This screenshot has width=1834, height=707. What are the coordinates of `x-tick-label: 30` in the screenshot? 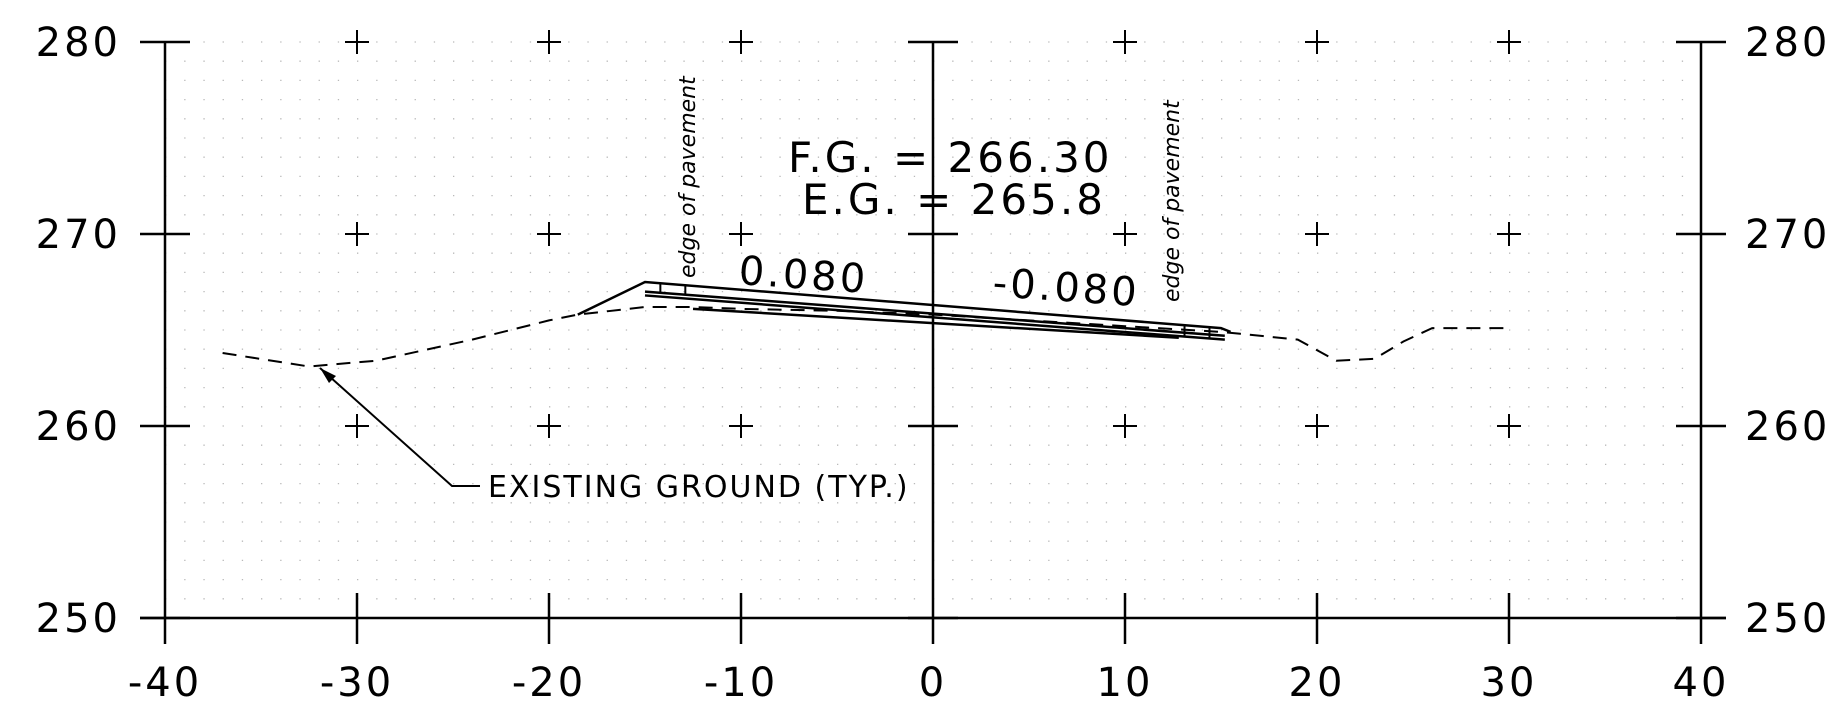 It's located at (1509, 683).